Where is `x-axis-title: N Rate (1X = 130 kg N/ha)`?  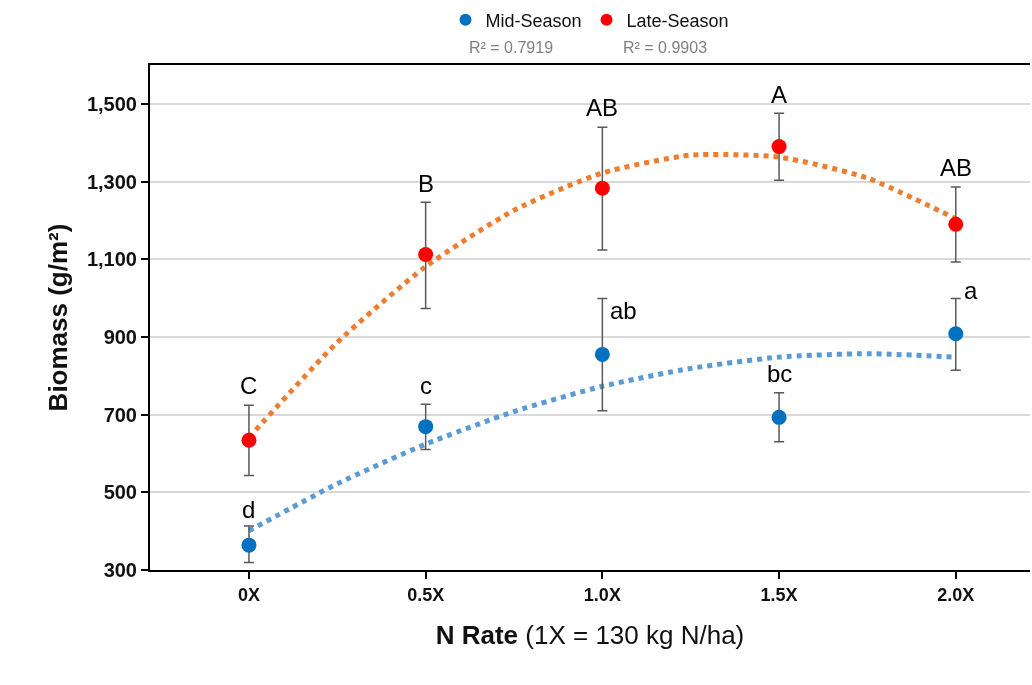
x-axis-title: N Rate (1X = 130 kg N/ha) is located at coordinates (590, 634).